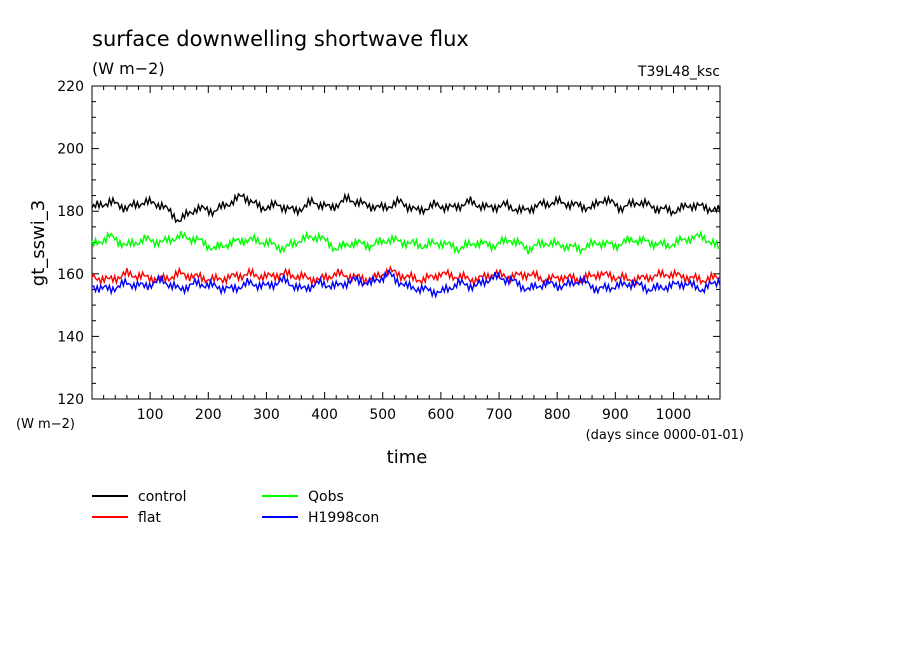  Describe the element at coordinates (324, 415) in the screenshot. I see `x-tick-label: 400` at that location.